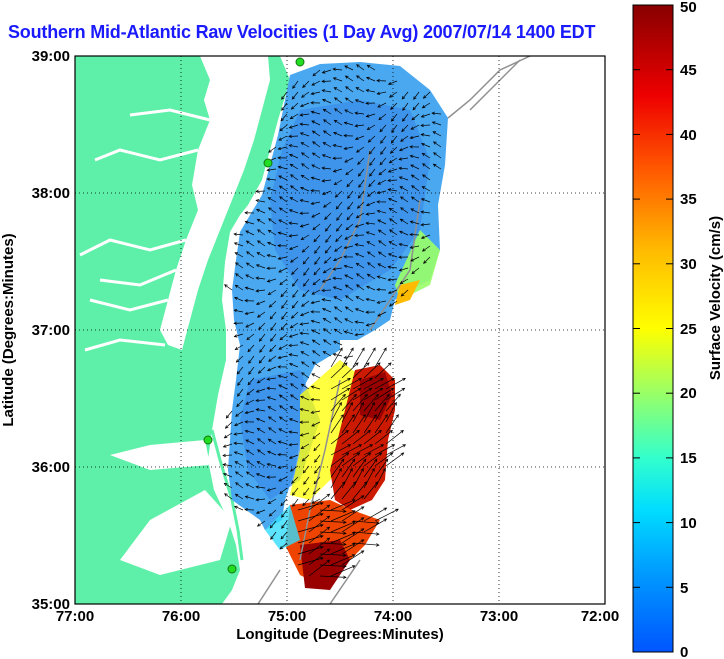 This screenshot has width=724, height=659. Describe the element at coordinates (8, 329) in the screenshot. I see `y-axis-label: Latitude (Degrees:Minutes)` at that location.